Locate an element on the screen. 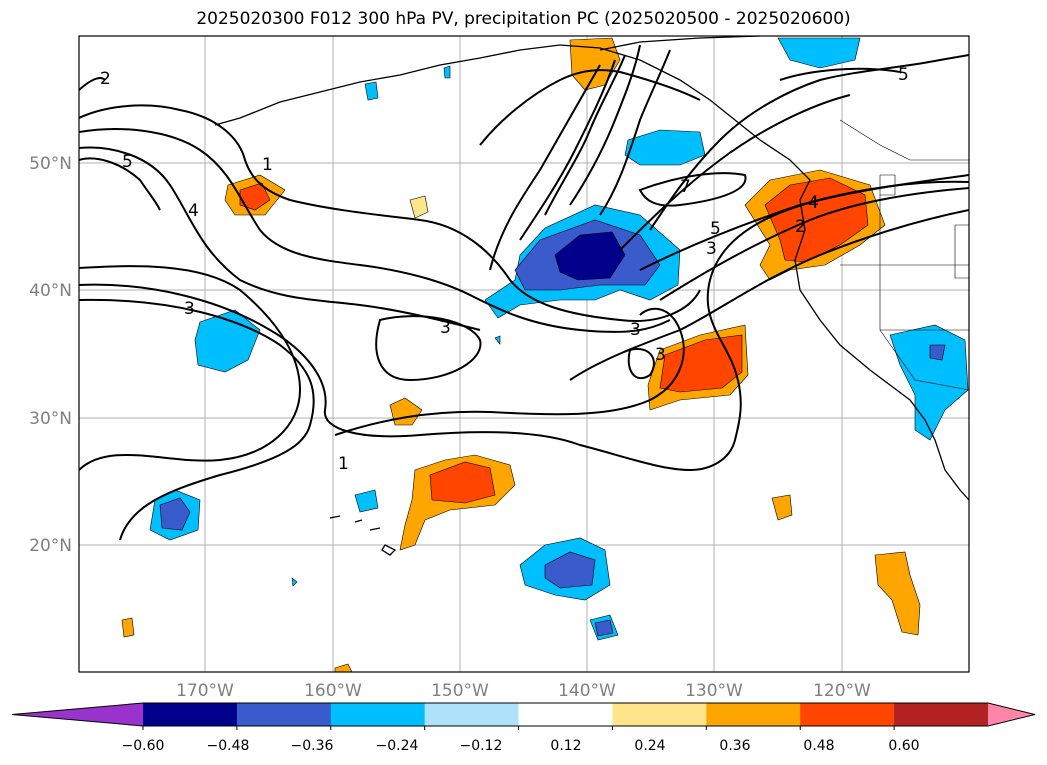  colorbar-tick-label: 0.12 is located at coordinates (565, 746).